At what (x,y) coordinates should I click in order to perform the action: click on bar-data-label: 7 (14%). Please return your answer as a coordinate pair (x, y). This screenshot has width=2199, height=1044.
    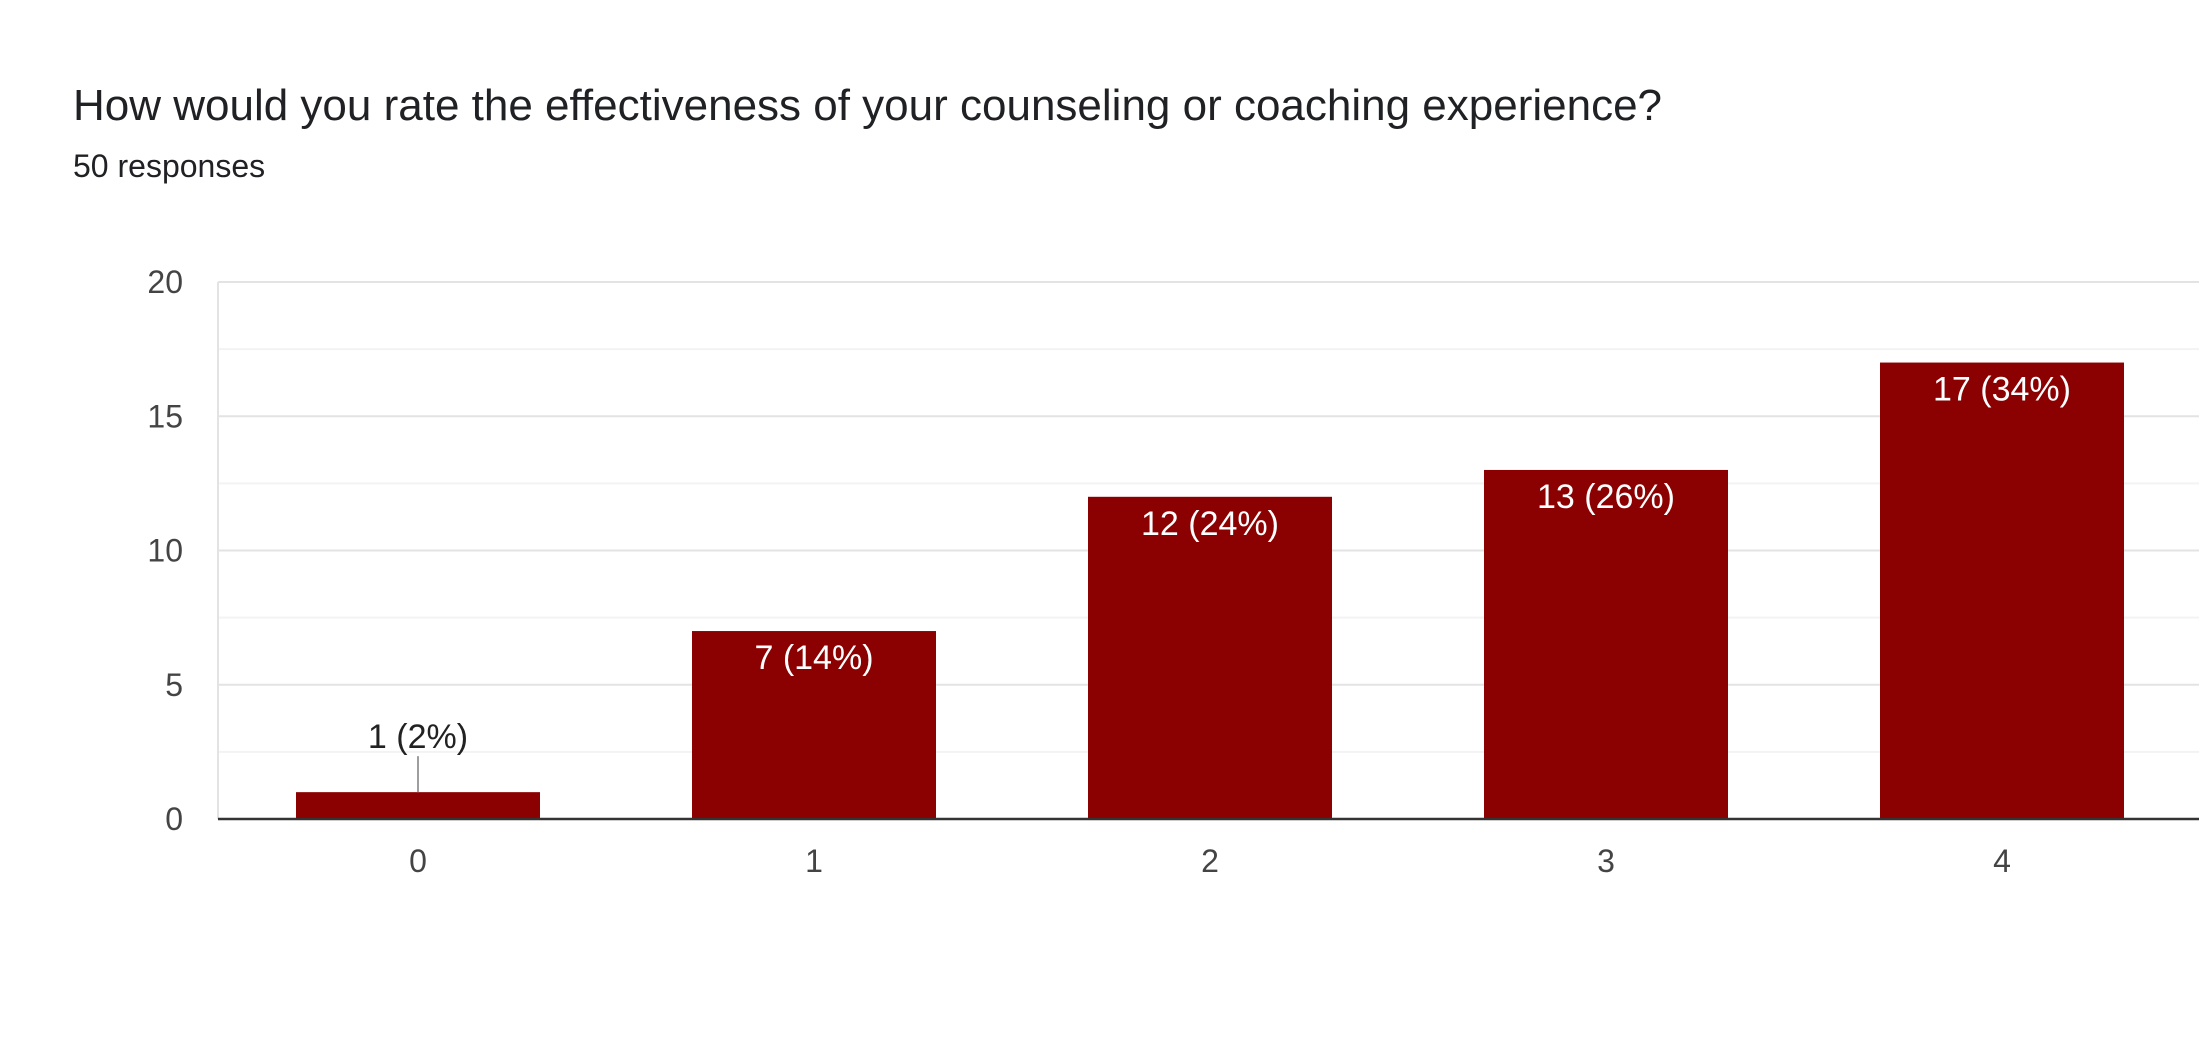
    Looking at the image, I should click on (813, 658).